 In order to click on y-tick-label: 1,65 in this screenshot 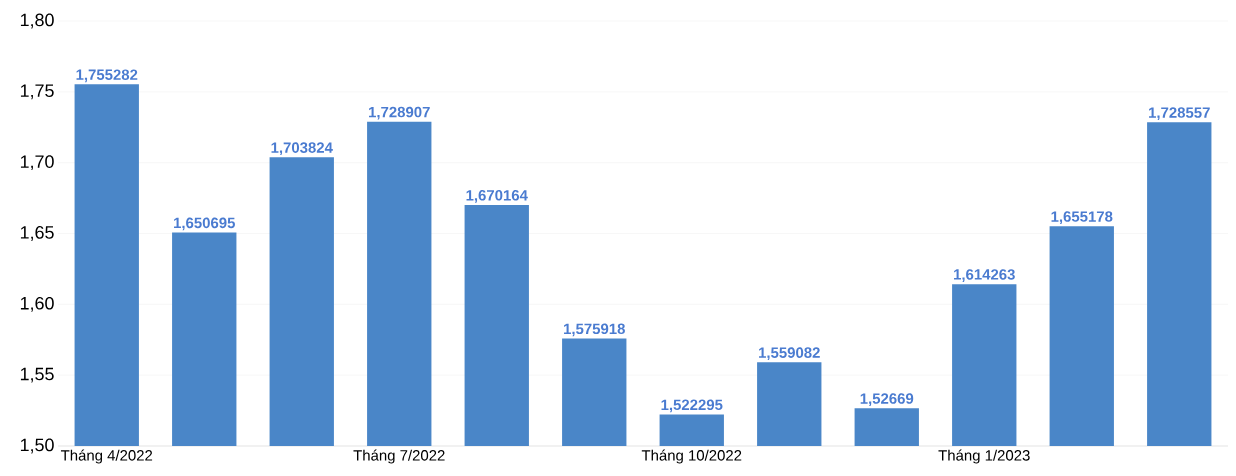, I will do `click(37, 233)`.